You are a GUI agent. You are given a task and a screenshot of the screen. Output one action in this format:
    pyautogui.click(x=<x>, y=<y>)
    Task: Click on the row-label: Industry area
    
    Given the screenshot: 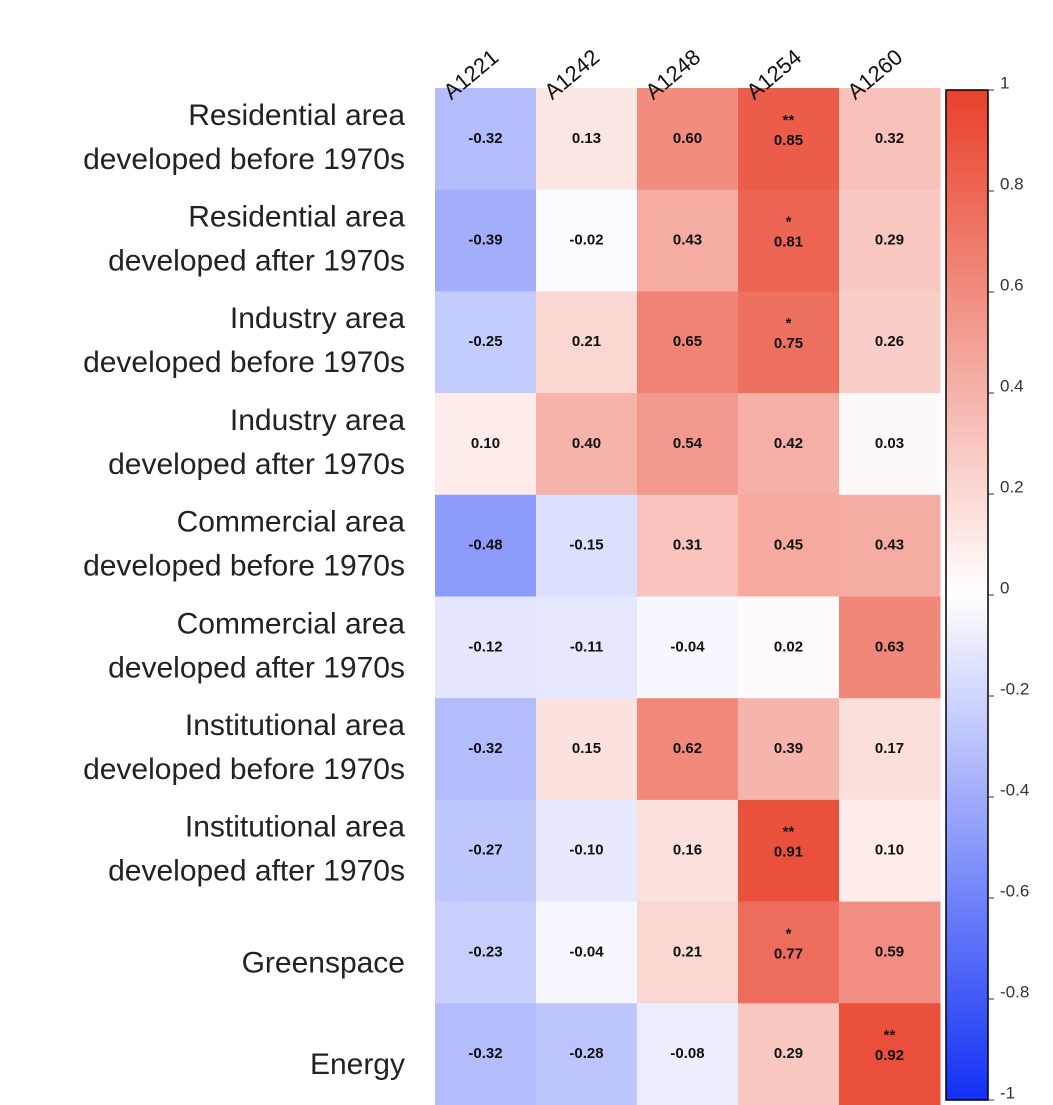 What is the action you would take?
    pyautogui.click(x=317, y=318)
    